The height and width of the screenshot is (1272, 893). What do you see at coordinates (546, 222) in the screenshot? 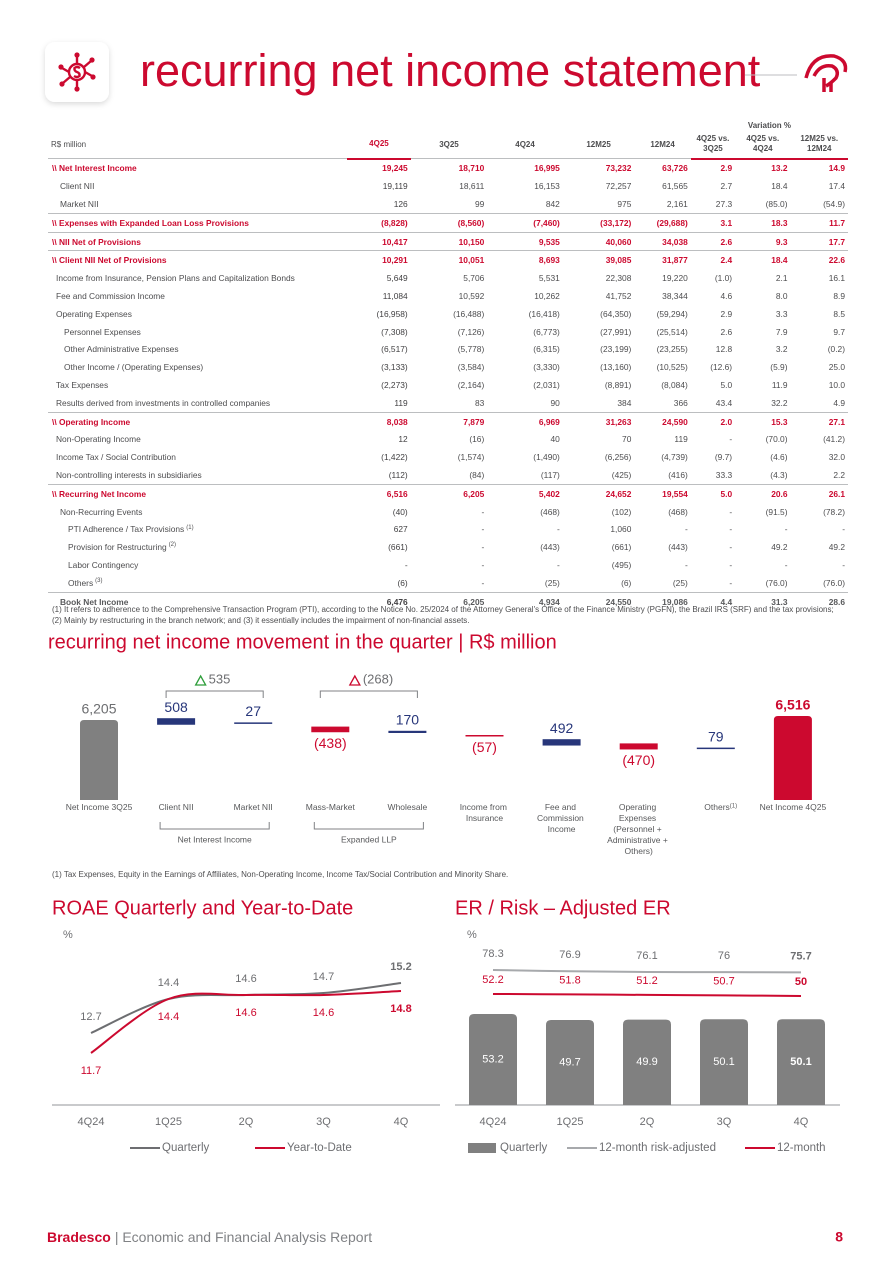
I see `cell: (7,460)` at bounding box center [546, 222].